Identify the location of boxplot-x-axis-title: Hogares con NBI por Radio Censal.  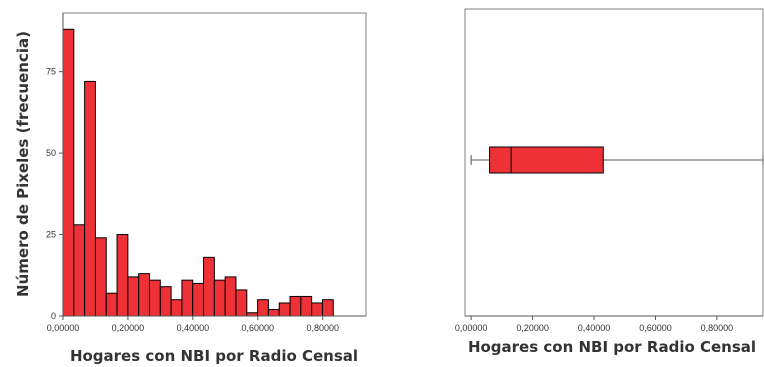
(612, 347).